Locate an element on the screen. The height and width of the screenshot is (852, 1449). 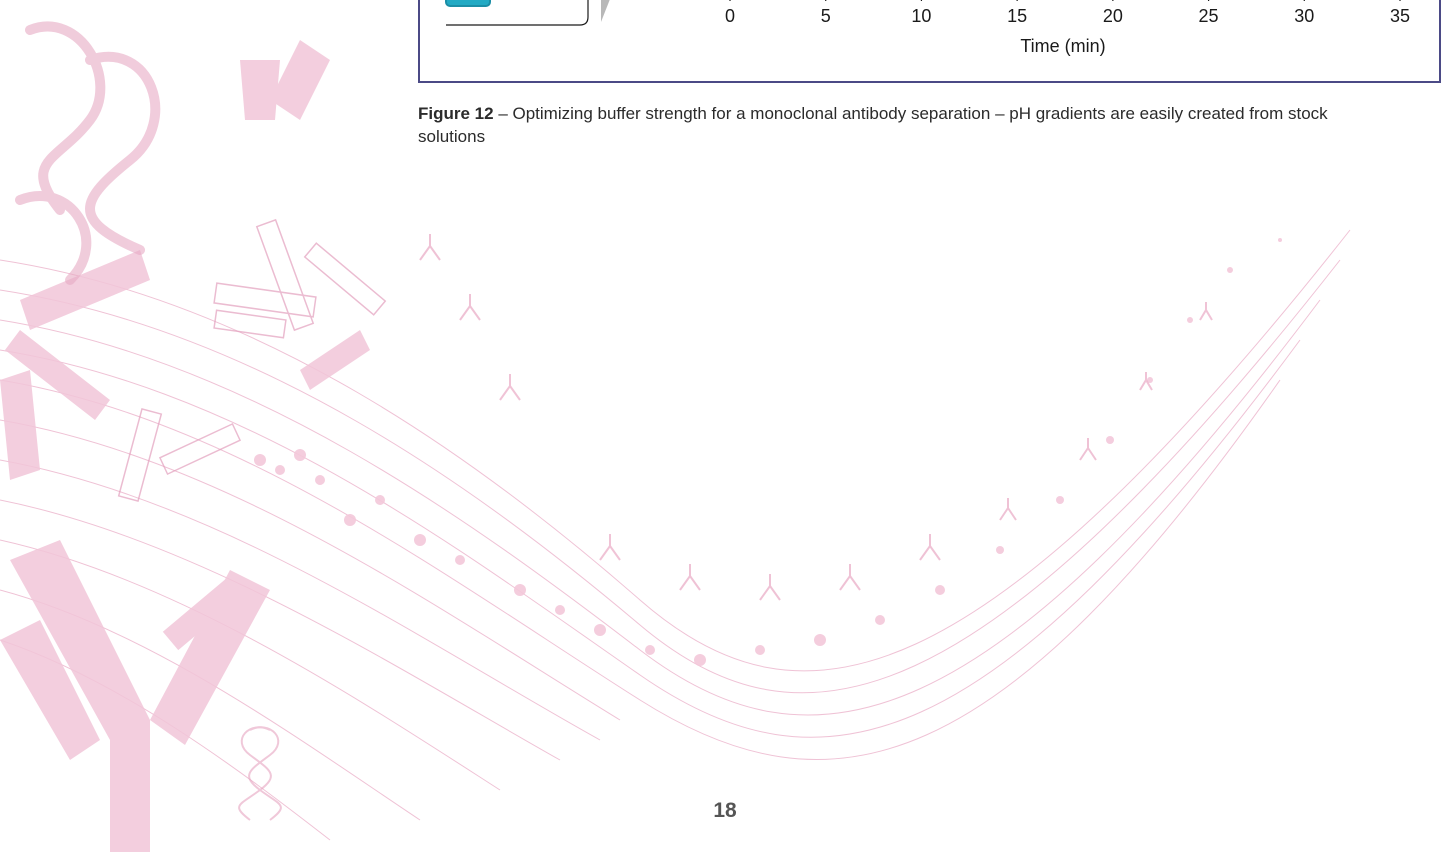
legend-box is located at coordinates (517, 13).